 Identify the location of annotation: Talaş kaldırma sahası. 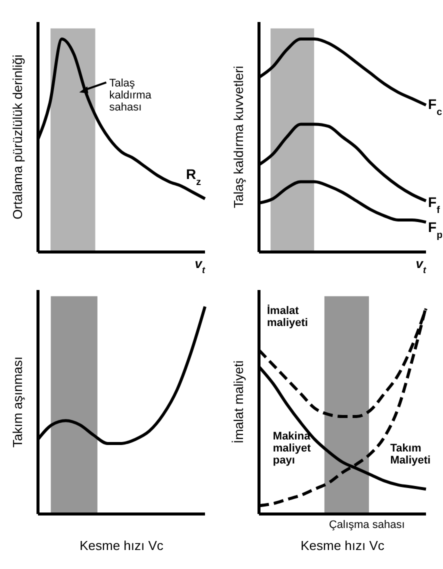
(130, 95).